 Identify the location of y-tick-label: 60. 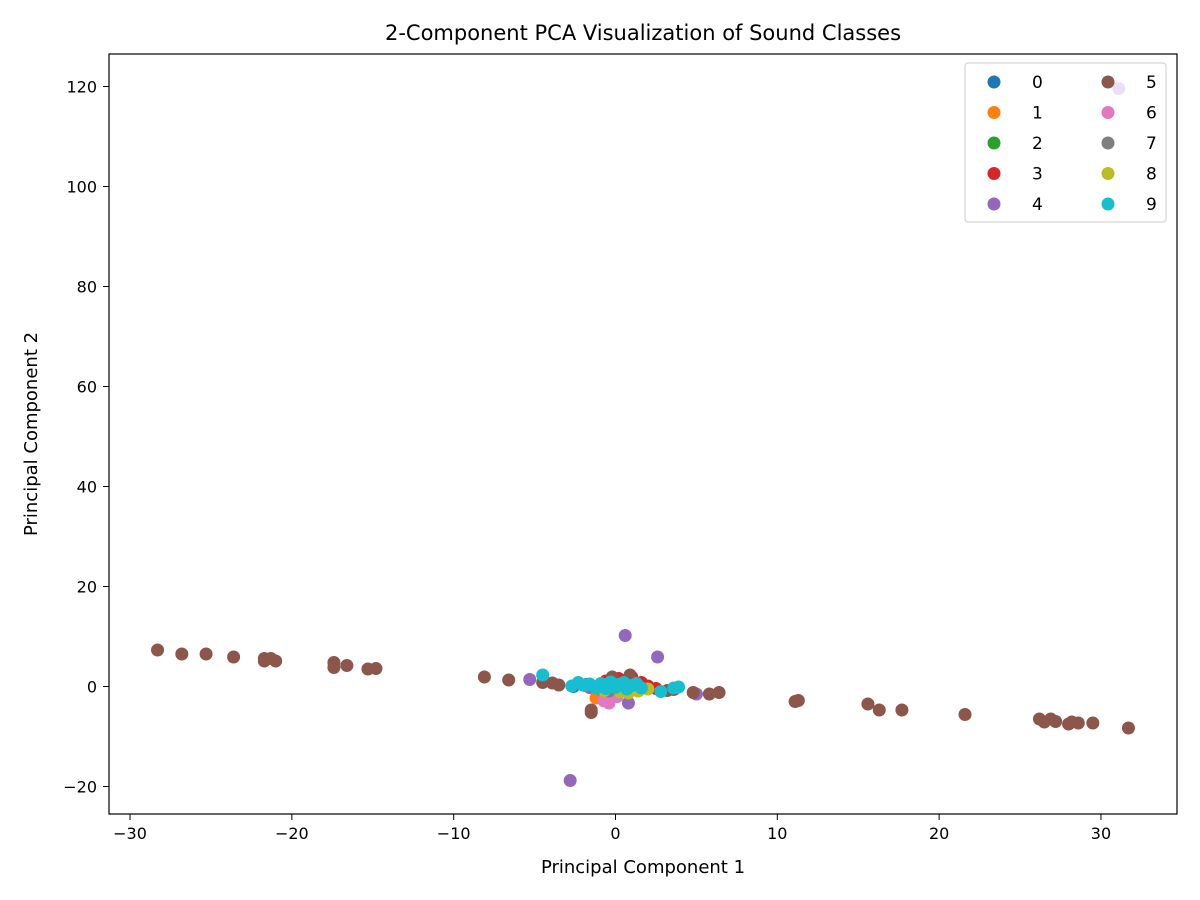
(87, 387).